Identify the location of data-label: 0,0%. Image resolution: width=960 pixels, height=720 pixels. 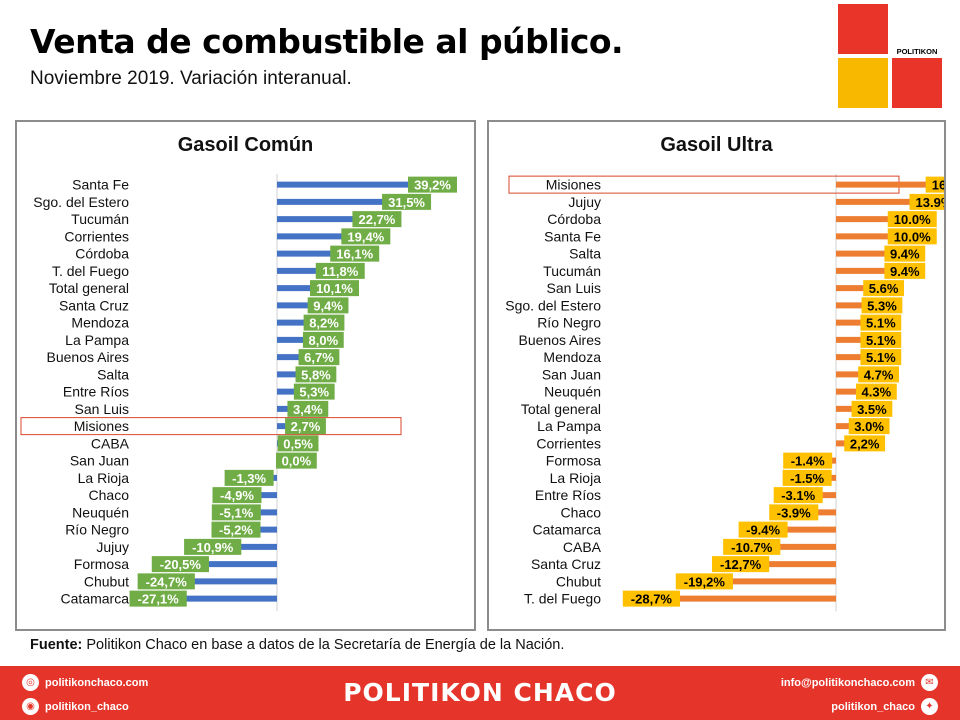
(297, 461).